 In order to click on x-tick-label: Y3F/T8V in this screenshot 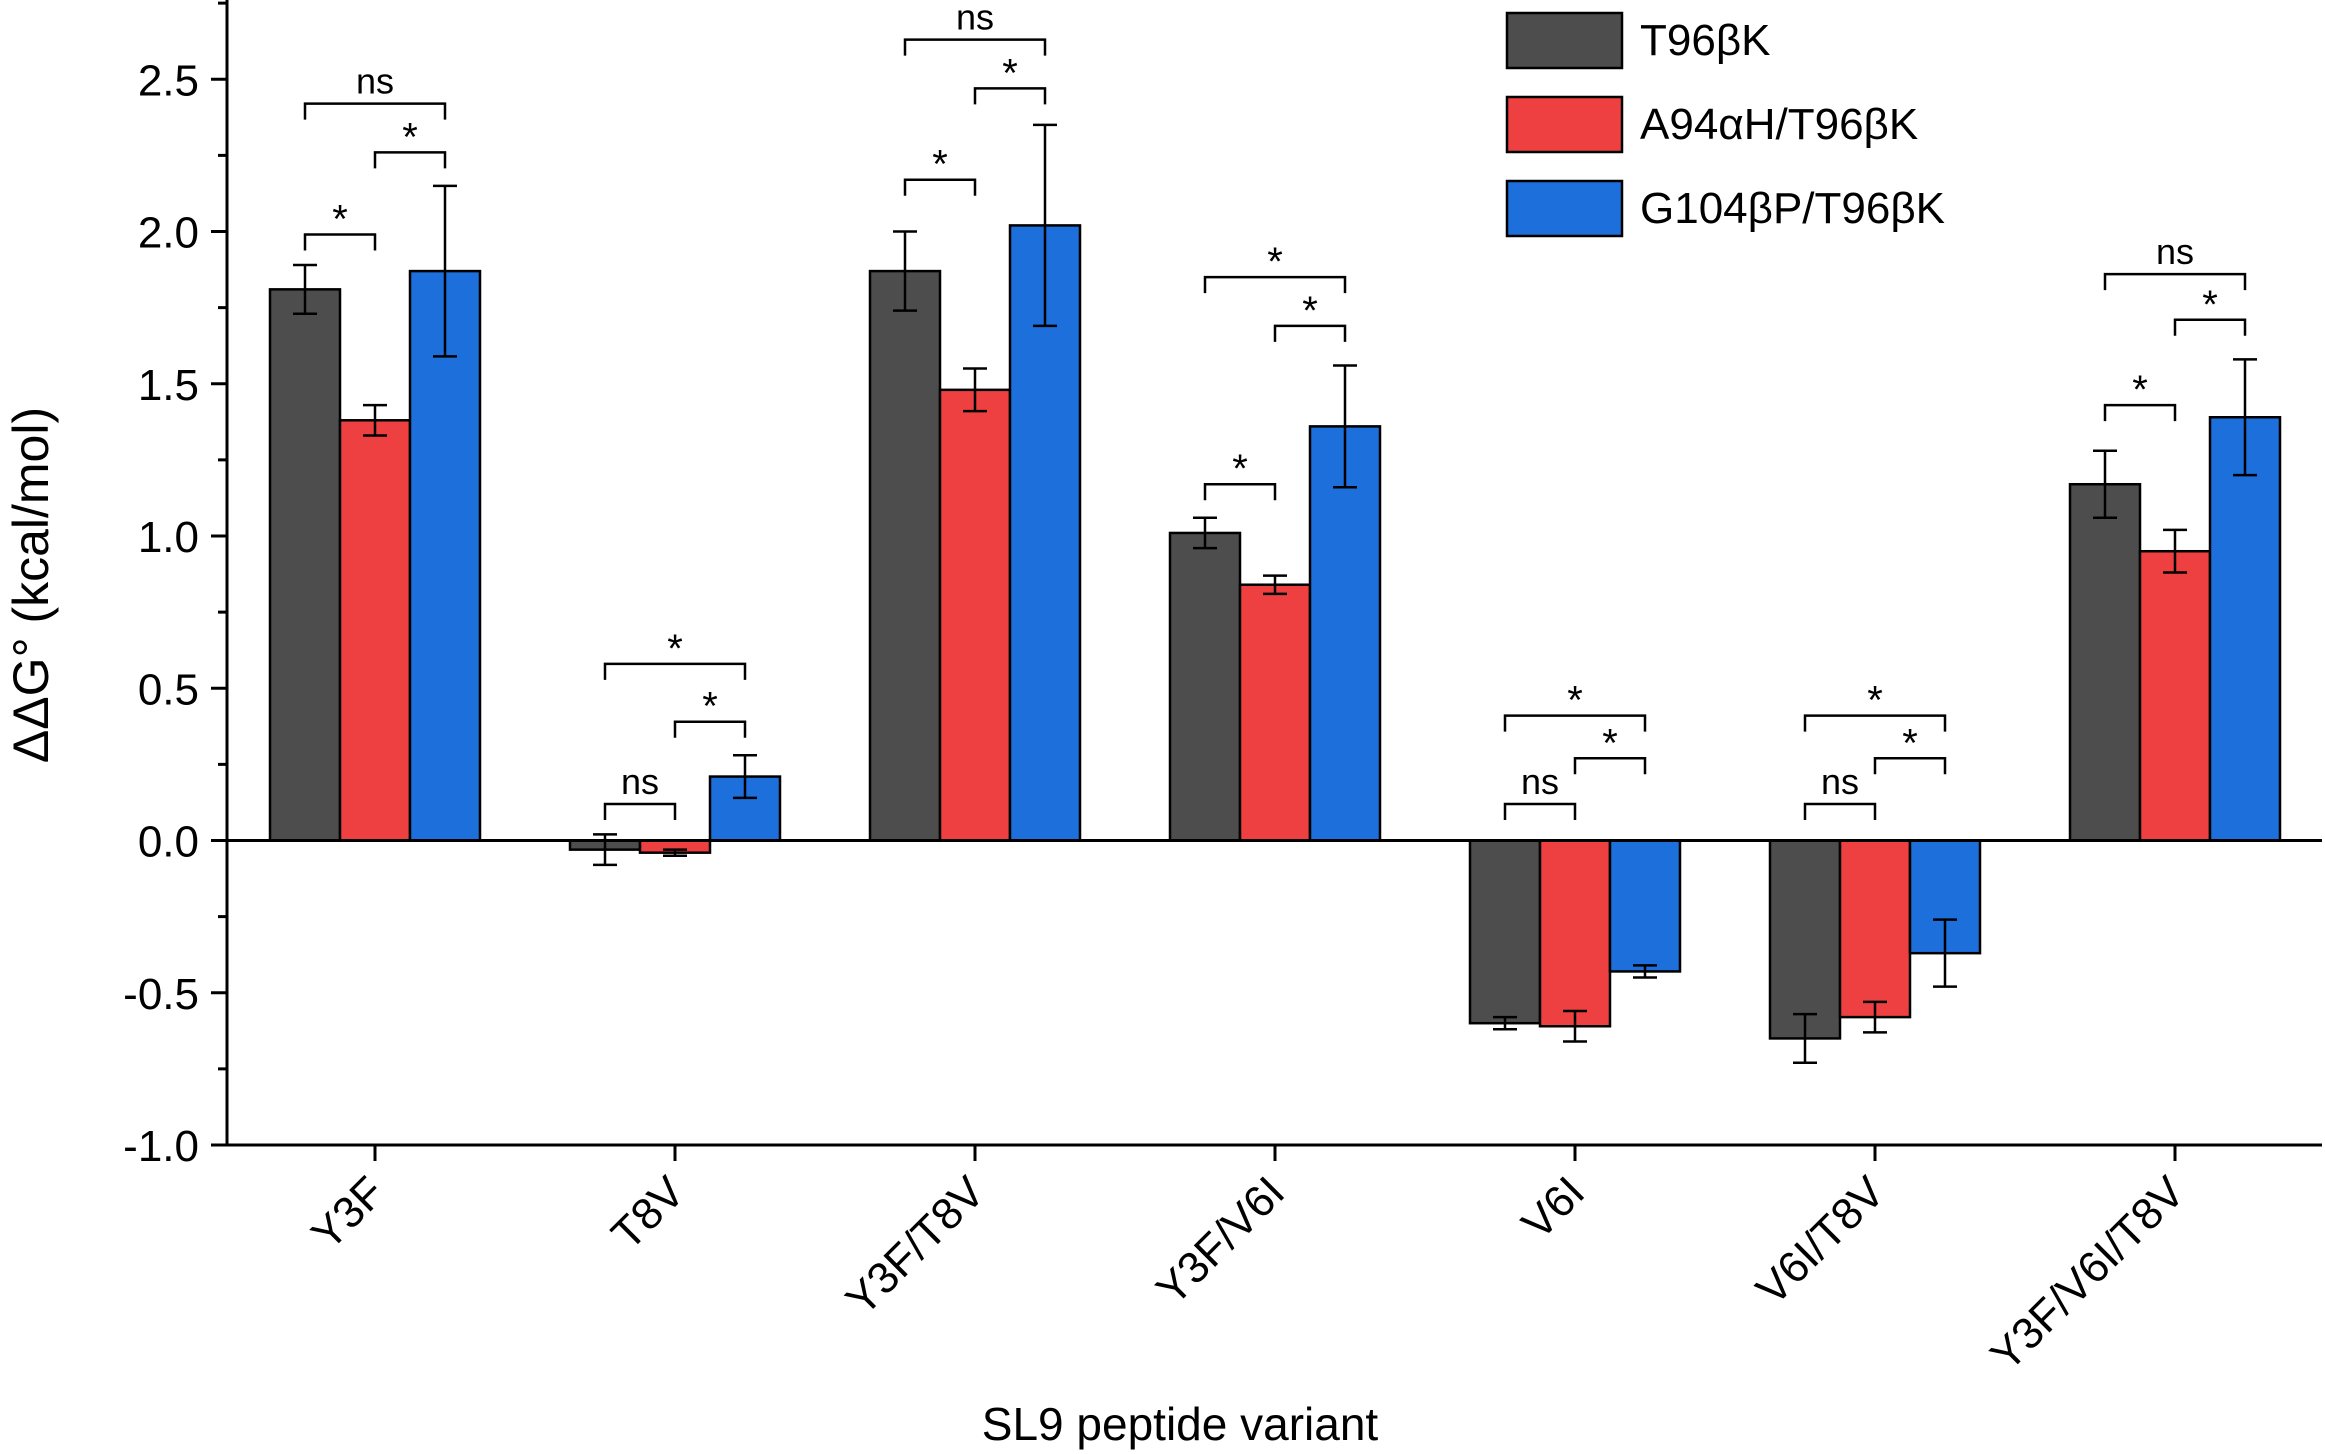, I will do `click(916, 1246)`.